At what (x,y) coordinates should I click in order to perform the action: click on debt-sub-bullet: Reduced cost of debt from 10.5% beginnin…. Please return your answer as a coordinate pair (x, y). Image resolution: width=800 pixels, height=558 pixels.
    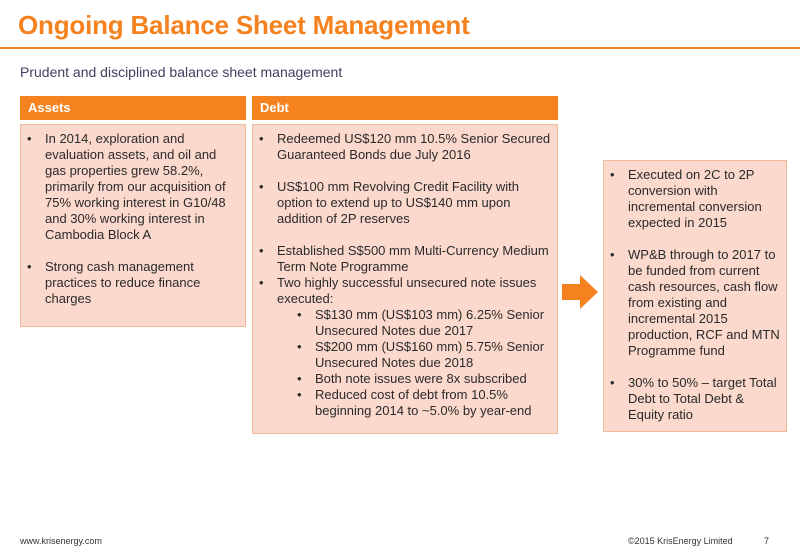
    Looking at the image, I should click on (402, 403).